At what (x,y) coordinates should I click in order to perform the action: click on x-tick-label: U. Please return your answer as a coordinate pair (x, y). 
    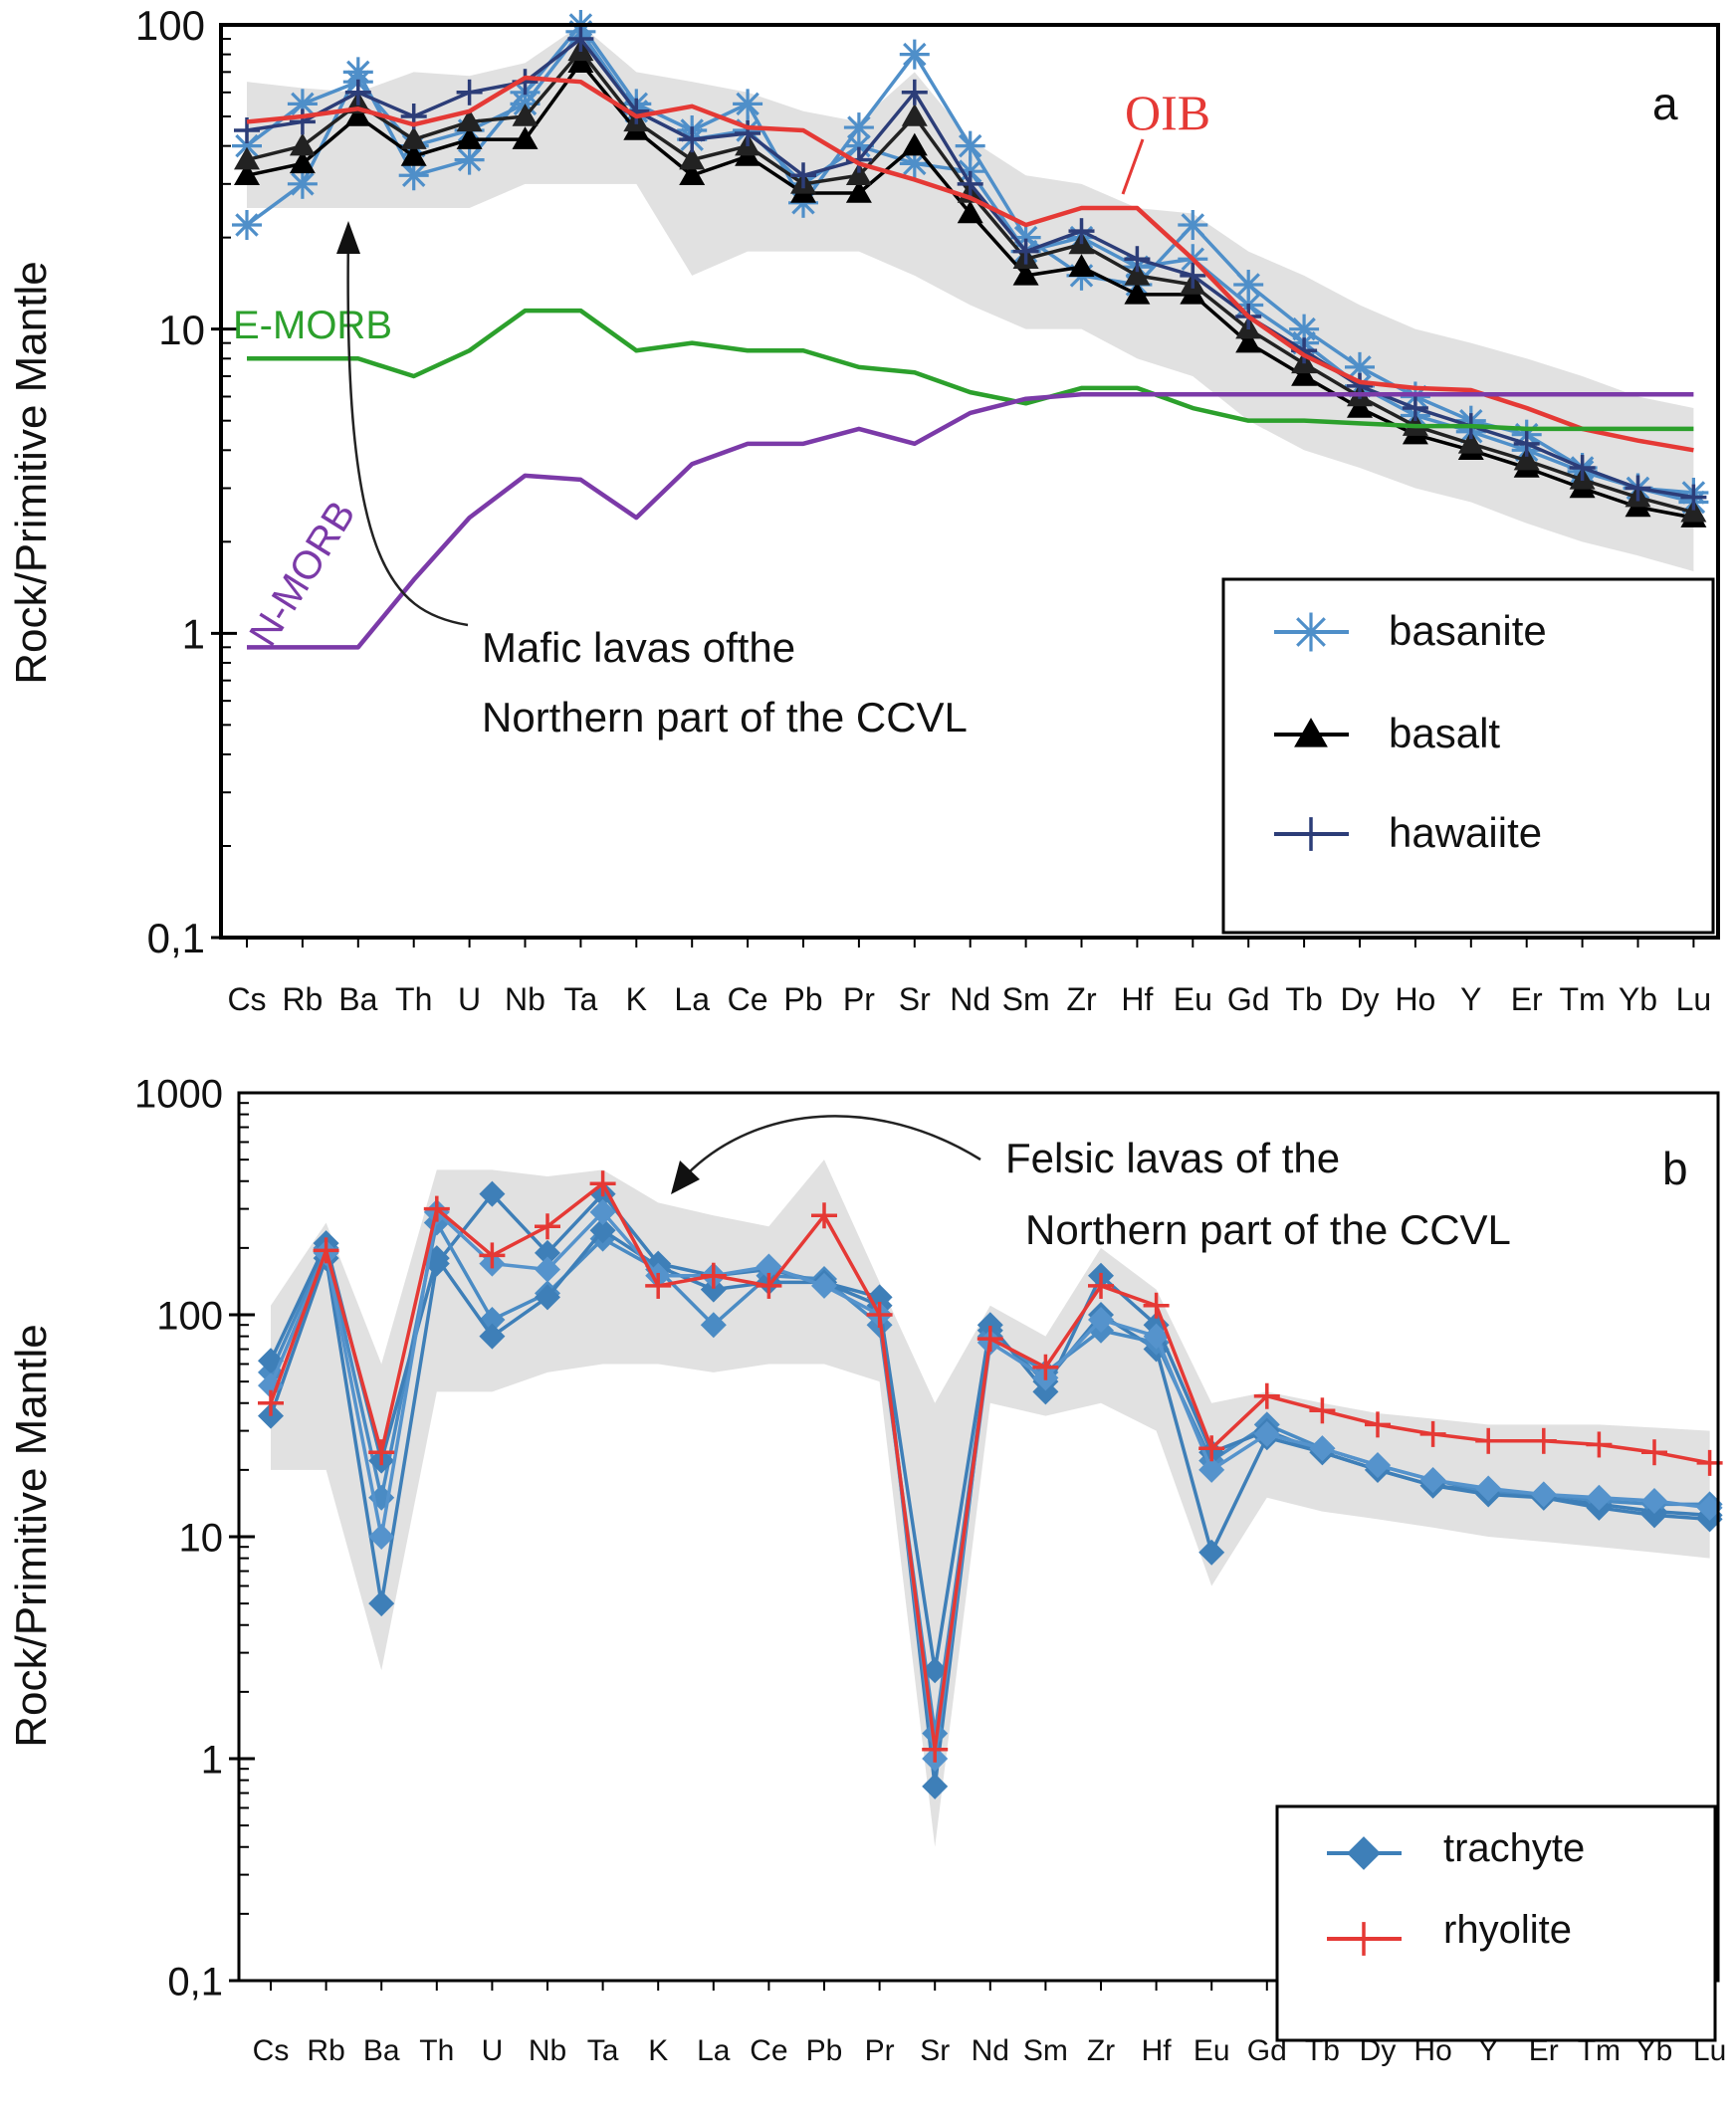
    Looking at the image, I should click on (470, 999).